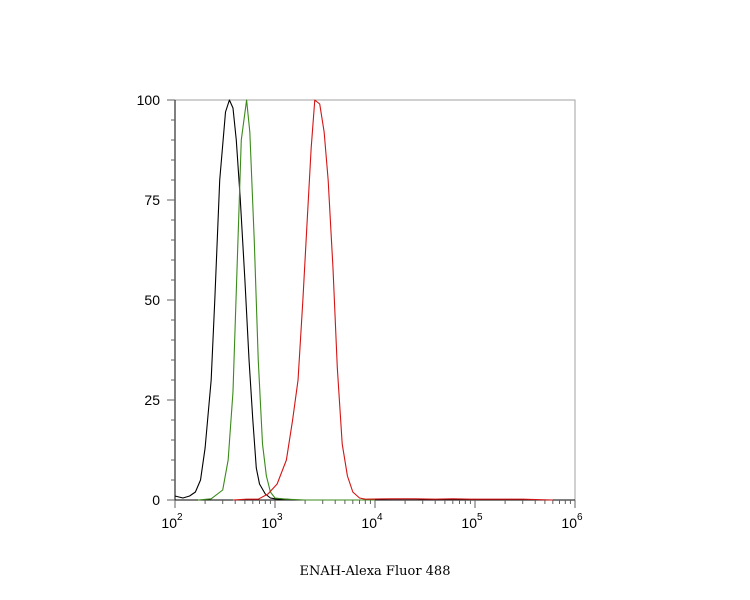 The image size is (750, 600). Describe the element at coordinates (375, 571) in the screenshot. I see `x-axis-title: ENAH-Alexa Fluor 488` at that location.